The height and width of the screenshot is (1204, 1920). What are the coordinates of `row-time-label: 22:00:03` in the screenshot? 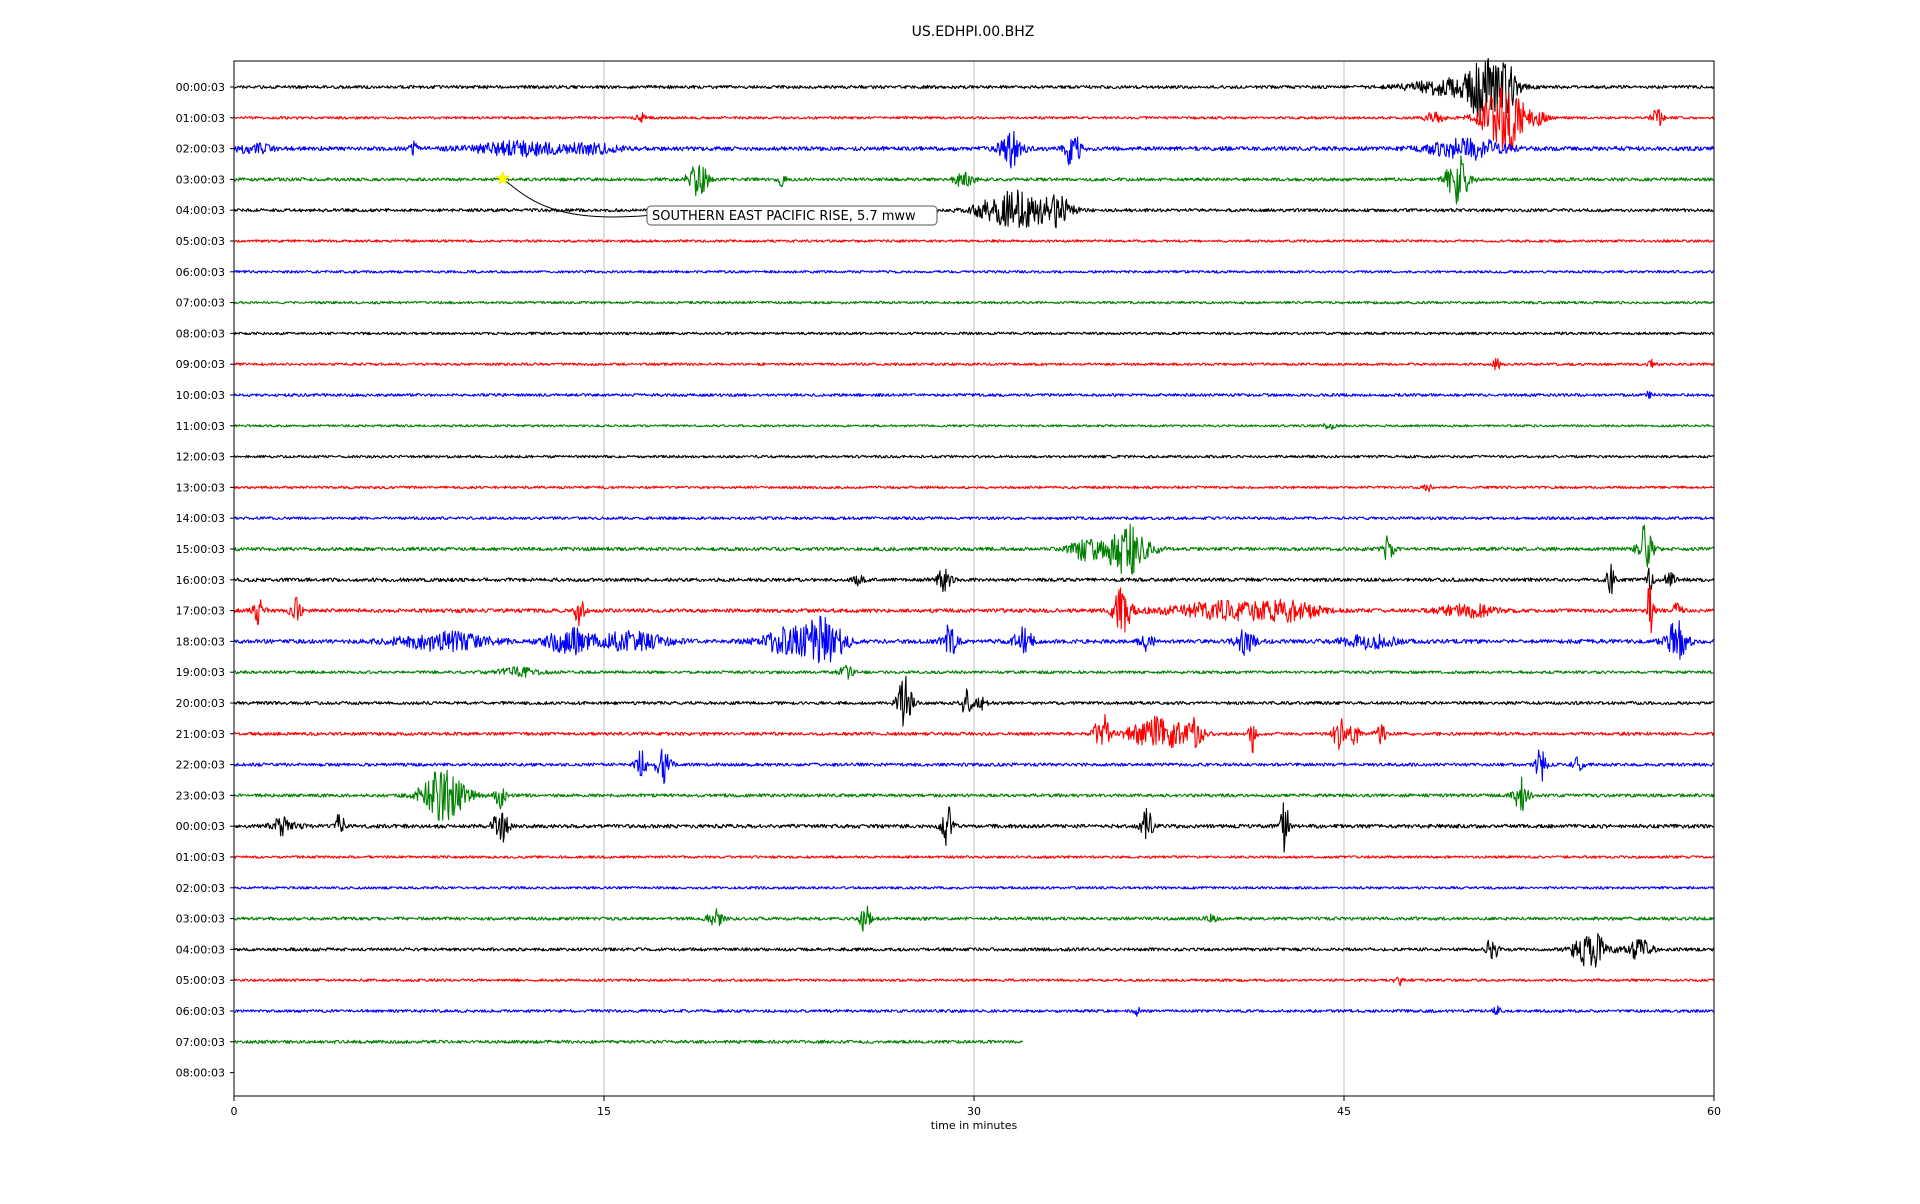 It's located at (200, 765).